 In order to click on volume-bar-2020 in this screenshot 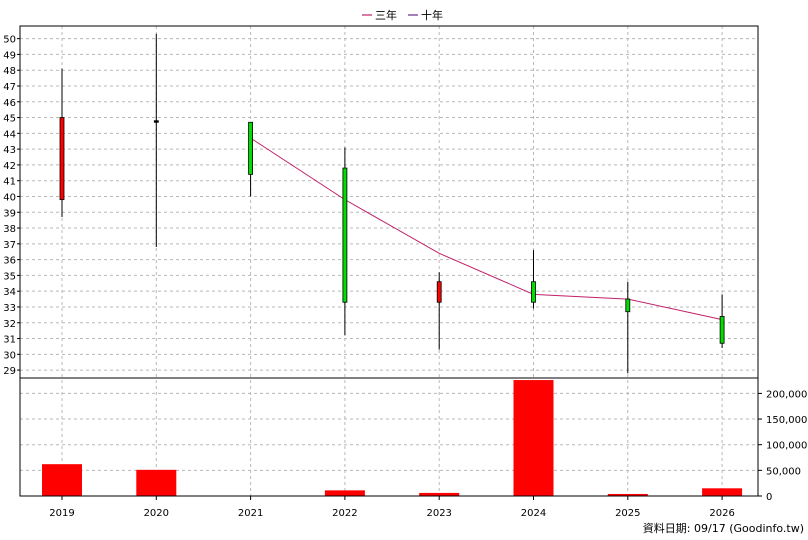, I will do `click(156, 482)`.